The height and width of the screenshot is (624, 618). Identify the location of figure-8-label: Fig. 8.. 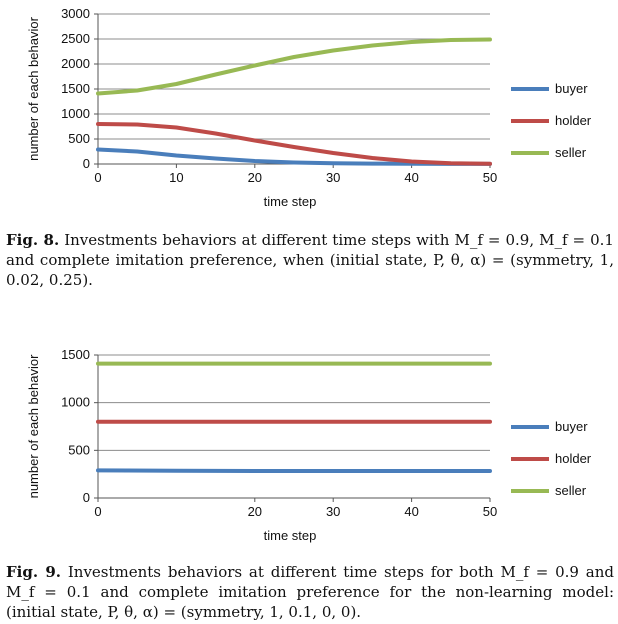
(33, 240).